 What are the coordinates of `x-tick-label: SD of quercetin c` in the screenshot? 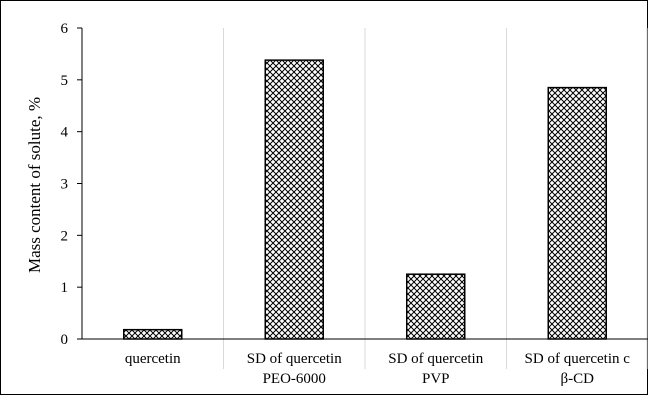 It's located at (578, 359).